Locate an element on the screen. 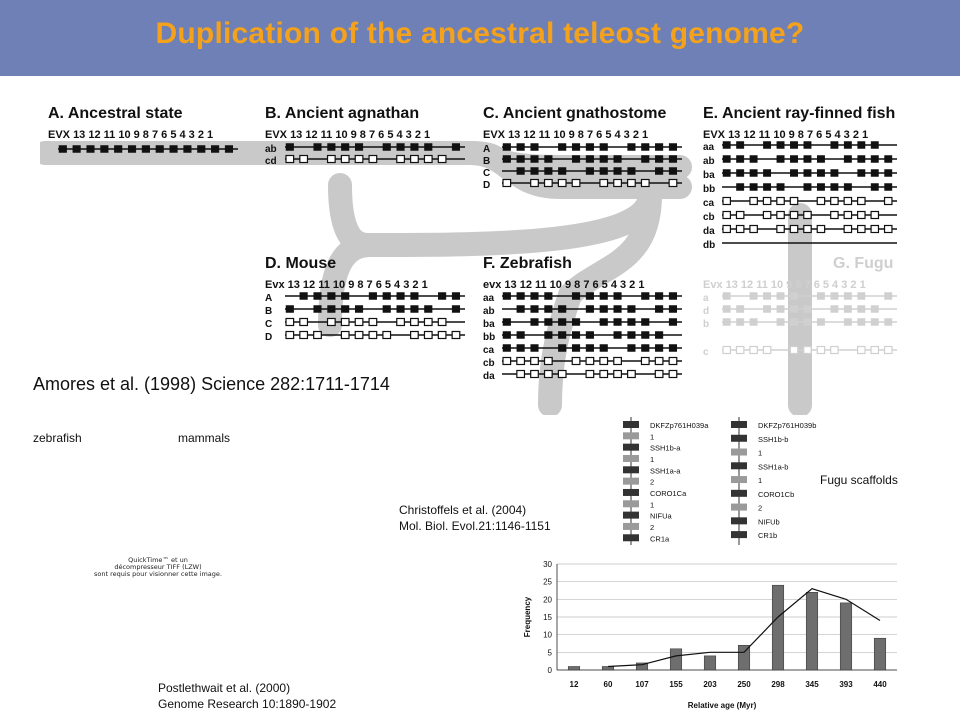  panel-d-genes: Evx 13 12 11 10 9 8 7 6 5 4 3 2 1 is located at coordinates (346, 285).